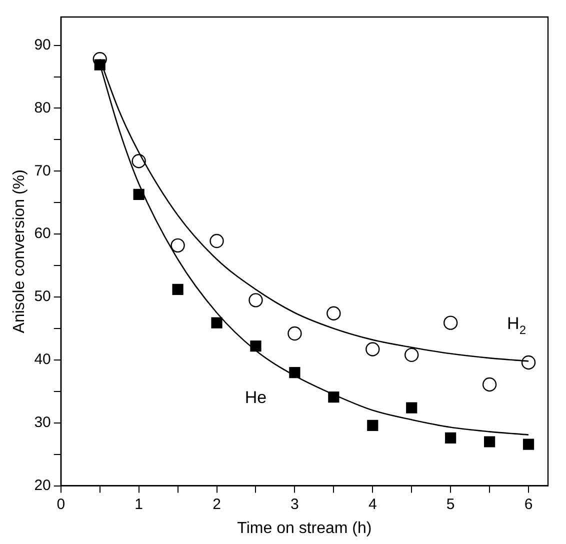 This screenshot has width=566, height=544. What do you see at coordinates (61, 504) in the screenshot?
I see `x-tick-label: 0` at bounding box center [61, 504].